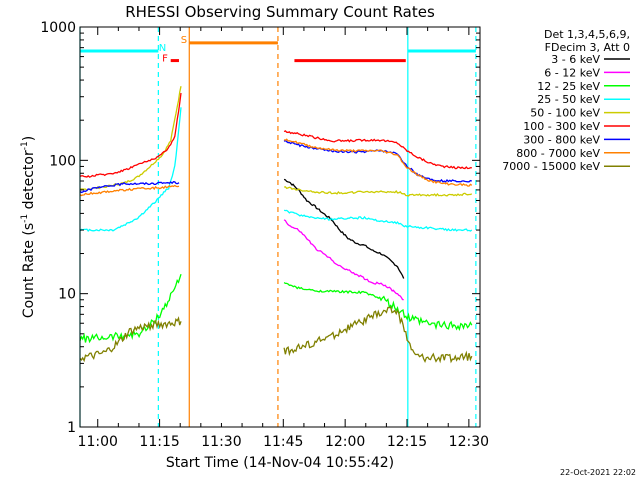 This screenshot has width=640, height=480. I want to click on marker-labels: NF S, so click(173, 49).